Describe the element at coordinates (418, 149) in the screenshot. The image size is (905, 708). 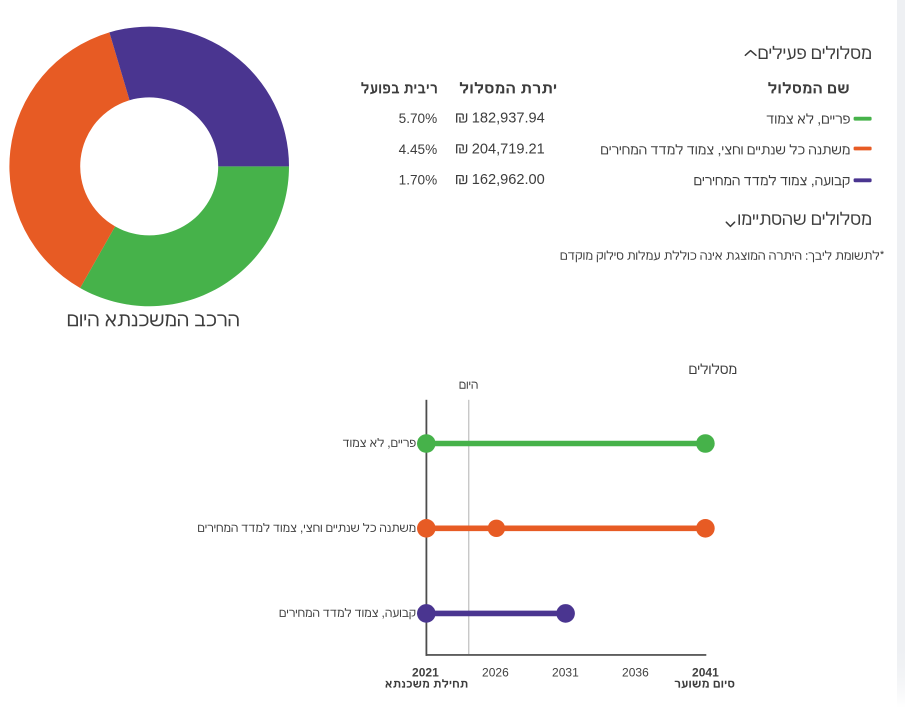
I see `svg-text: 4.45%` at that location.